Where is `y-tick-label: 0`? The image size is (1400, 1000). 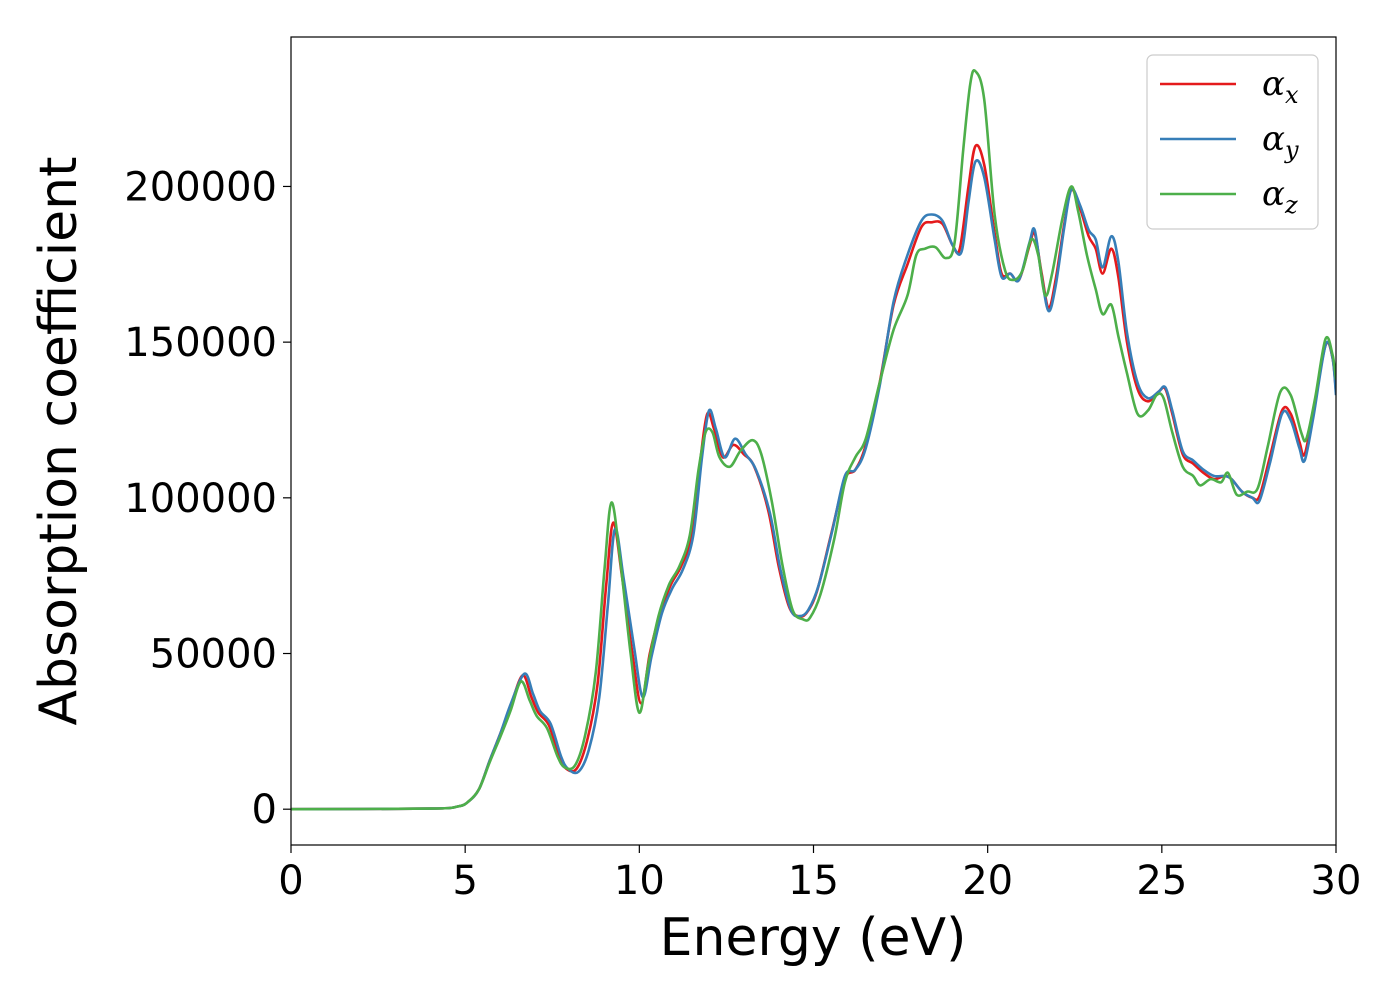
y-tick-label: 0 is located at coordinates (264, 810).